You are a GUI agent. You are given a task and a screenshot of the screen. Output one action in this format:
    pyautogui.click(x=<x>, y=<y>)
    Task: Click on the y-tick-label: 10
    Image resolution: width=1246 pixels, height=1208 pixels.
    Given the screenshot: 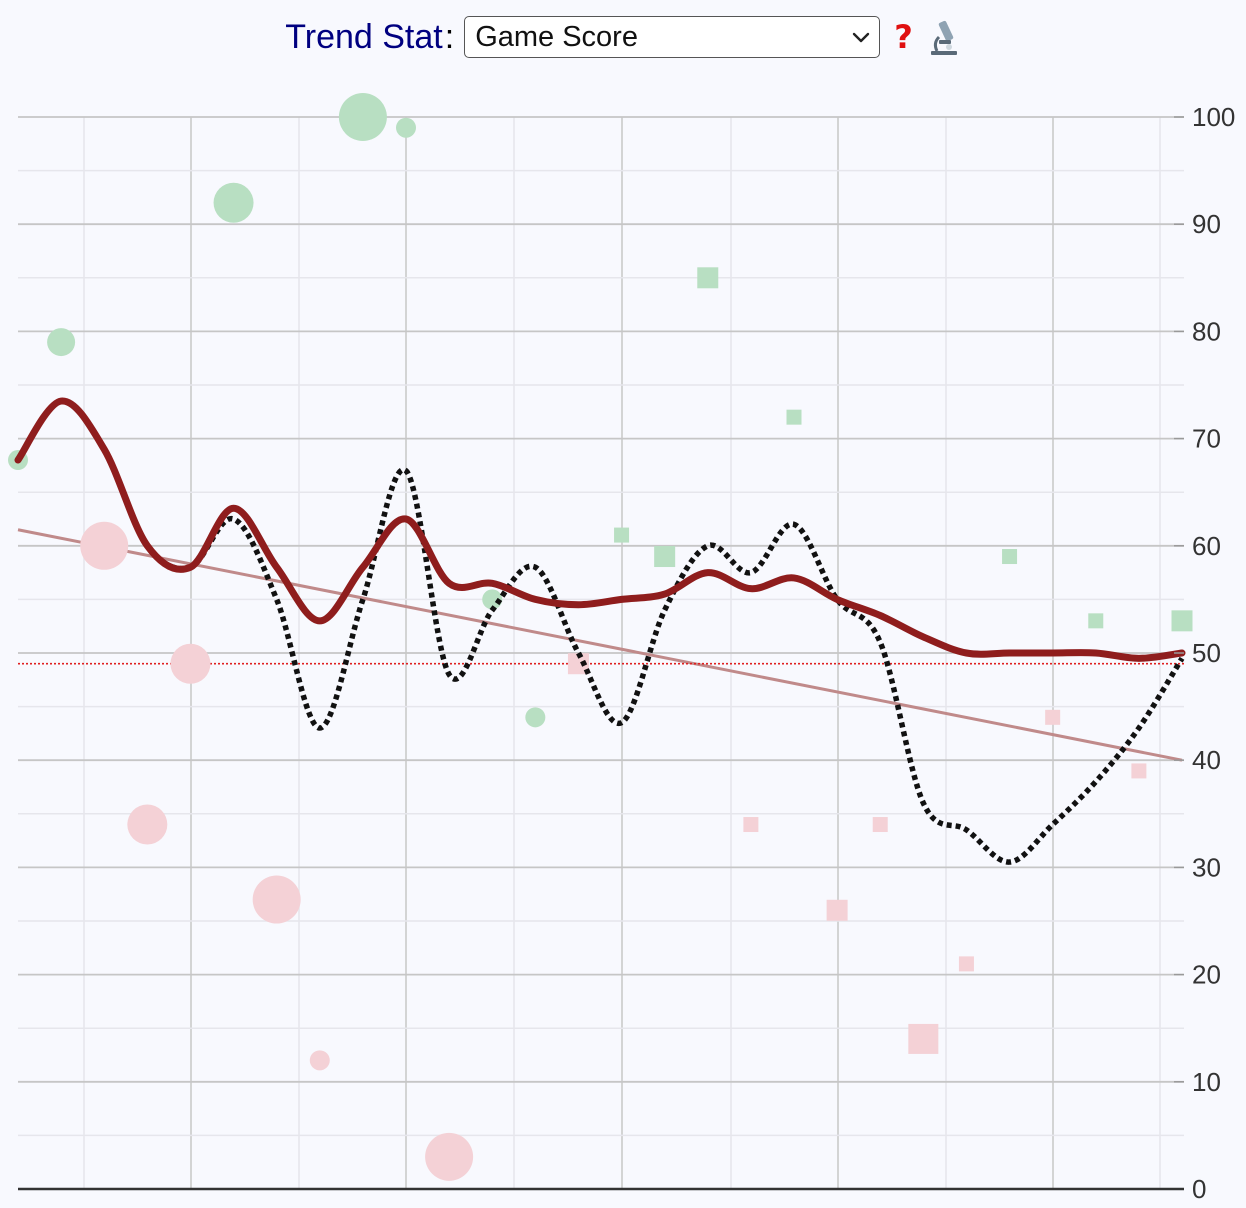 What is the action you would take?
    pyautogui.click(x=1206, y=1082)
    